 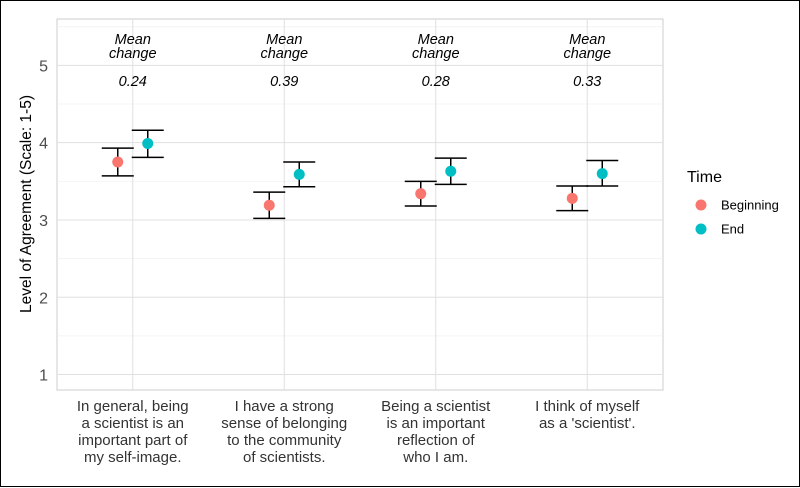 What do you see at coordinates (701, 205) in the screenshot?
I see `legend-swatch-beginning` at bounding box center [701, 205].